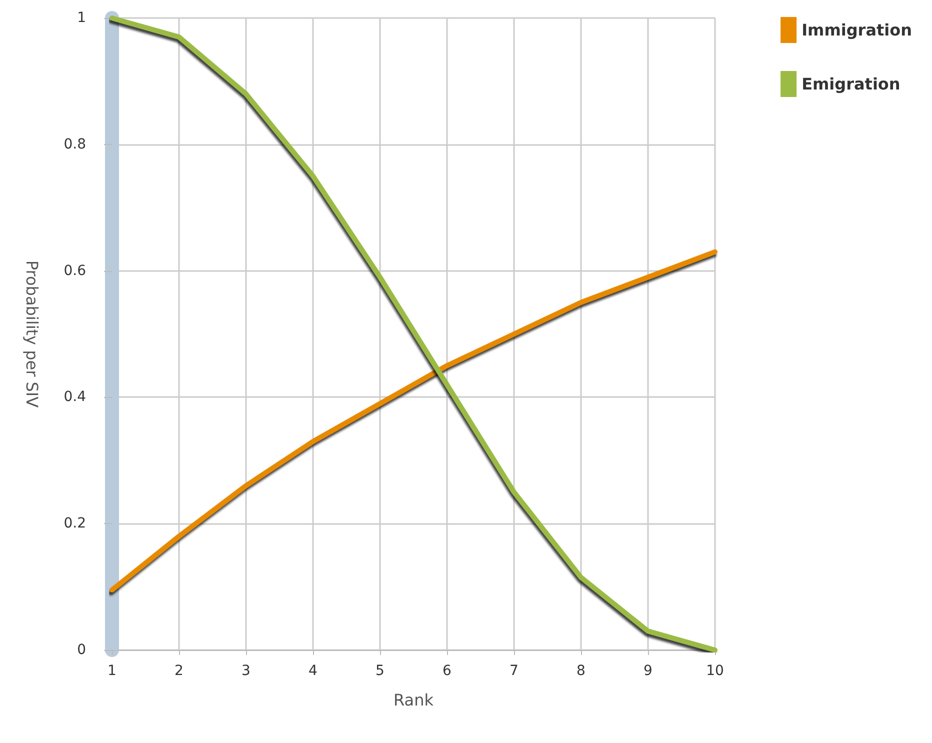 The height and width of the screenshot is (743, 932). Describe the element at coordinates (32, 334) in the screenshot. I see `y-axis-title: Probability per SIV` at that location.